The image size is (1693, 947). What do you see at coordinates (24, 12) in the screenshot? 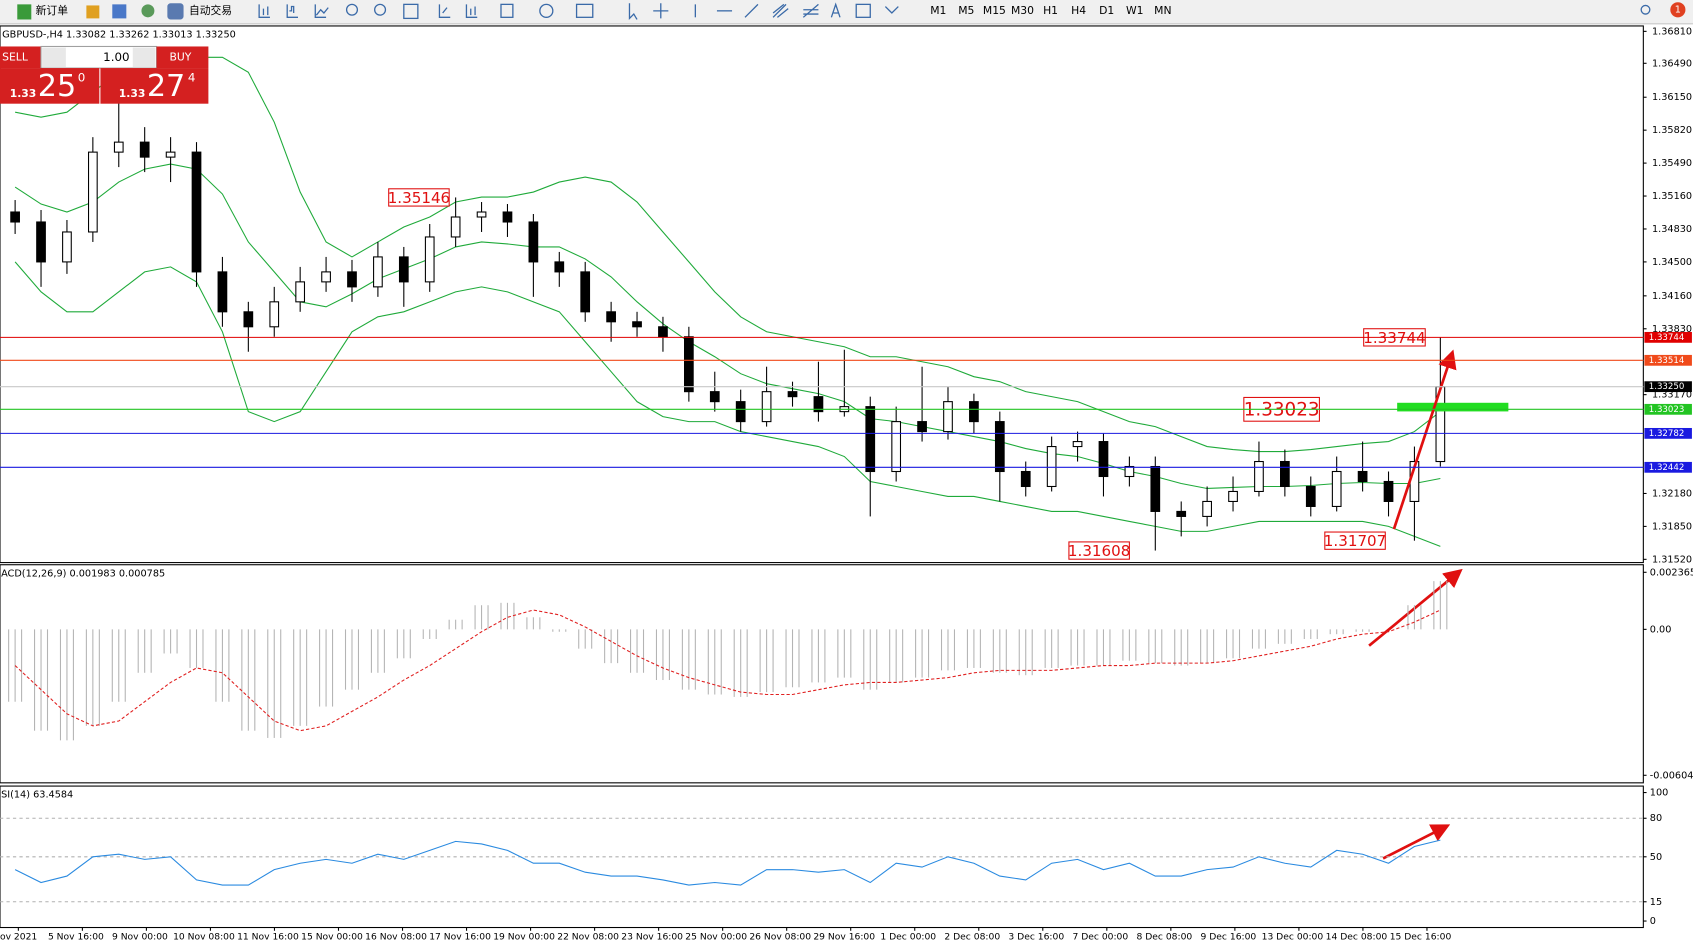
I see `new-order-icon` at bounding box center [24, 12].